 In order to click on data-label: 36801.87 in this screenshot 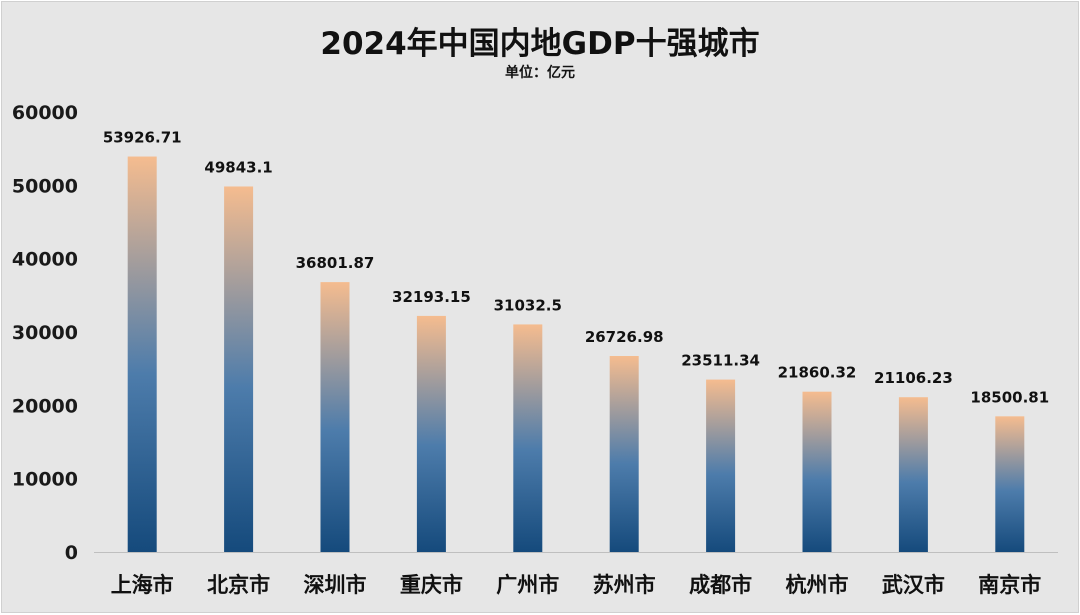, I will do `click(335, 263)`.